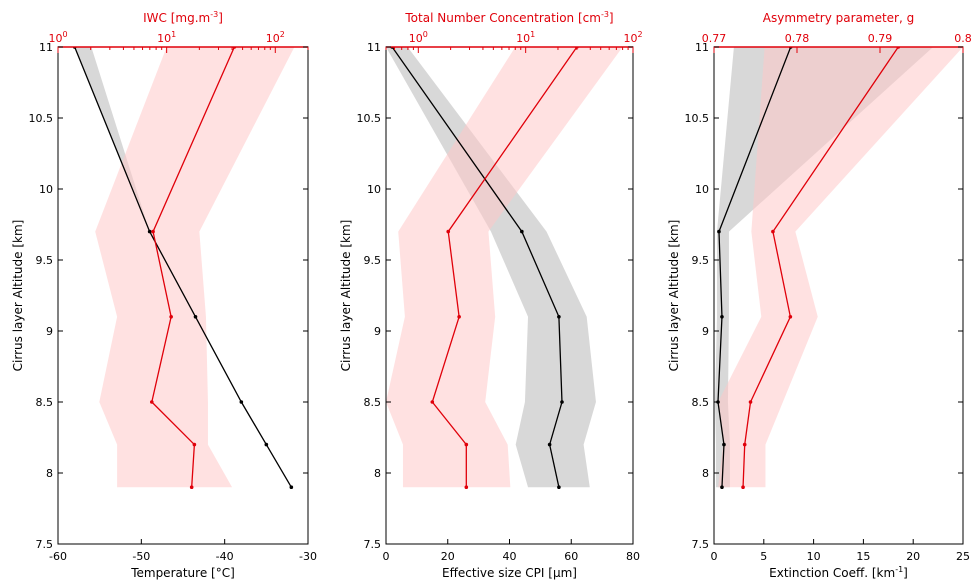 Image resolution: width=973 pixels, height=583 pixels. I want to click on x-tick-label-bottom: 40, so click(510, 556).